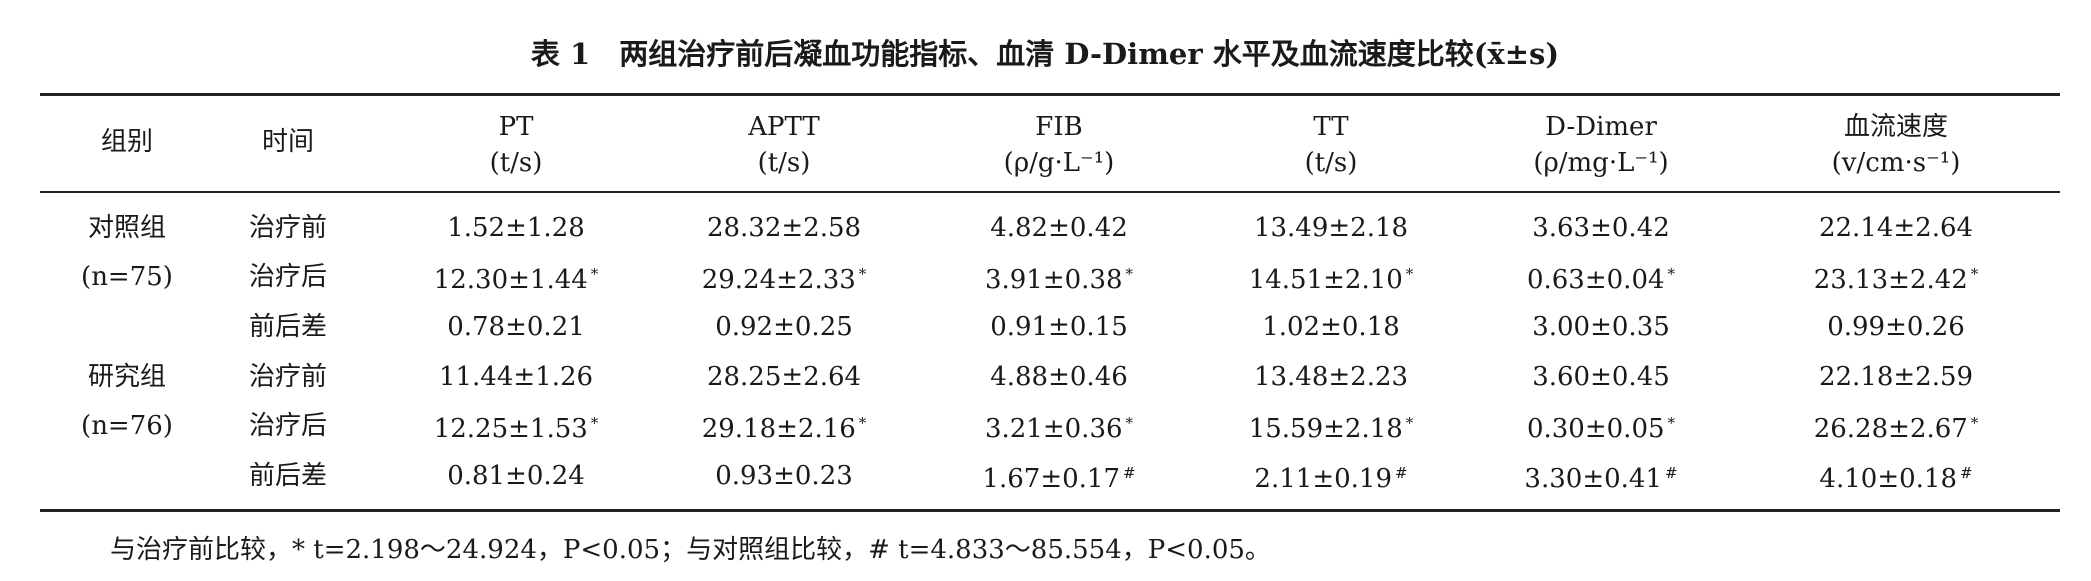 The height and width of the screenshot is (581, 2091). I want to click on cell: 13.48±2.23, so click(1331, 377).